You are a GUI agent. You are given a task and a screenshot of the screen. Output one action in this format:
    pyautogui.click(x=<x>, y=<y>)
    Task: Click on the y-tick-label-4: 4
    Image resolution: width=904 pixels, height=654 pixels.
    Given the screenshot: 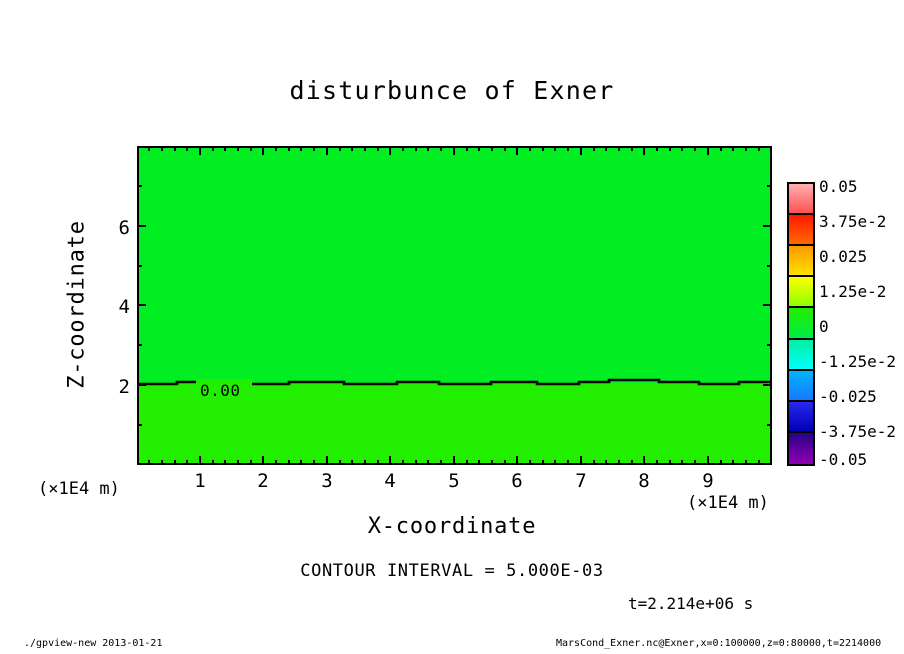 What is the action you would take?
    pyautogui.click(x=124, y=307)
    